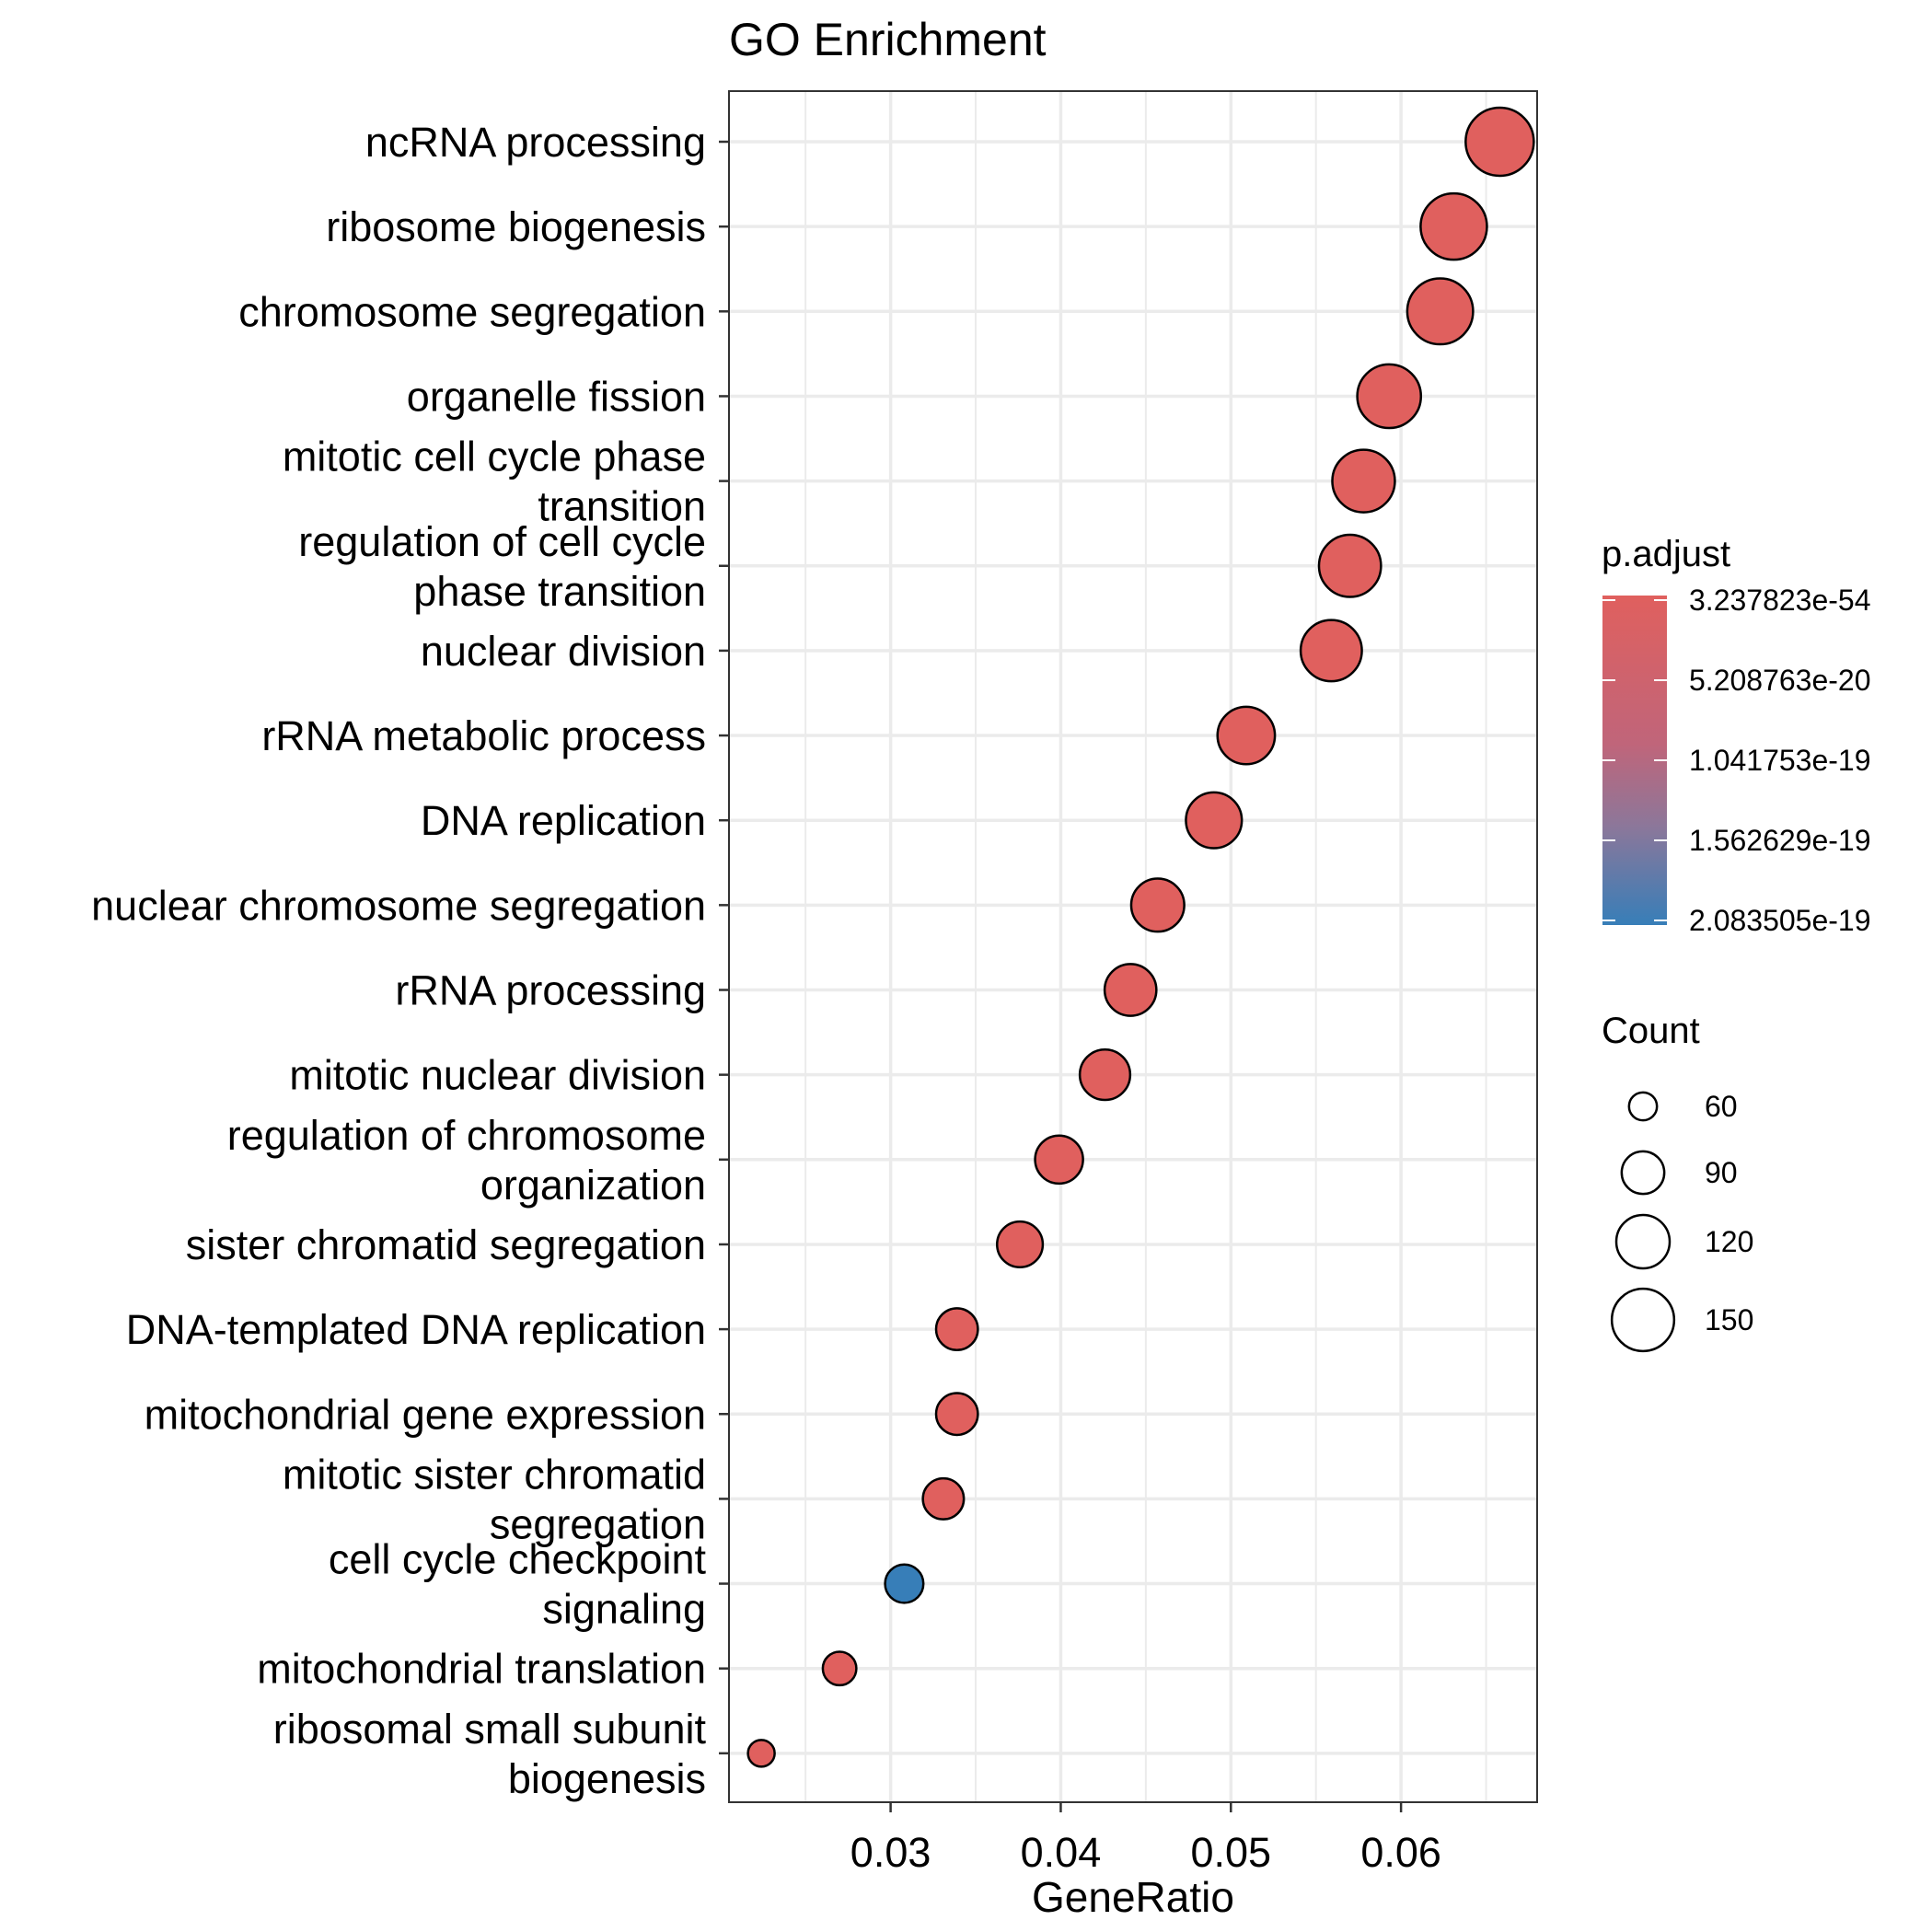  Describe the element at coordinates (1729, 1320) in the screenshot. I see `size-key-label: 150` at that location.